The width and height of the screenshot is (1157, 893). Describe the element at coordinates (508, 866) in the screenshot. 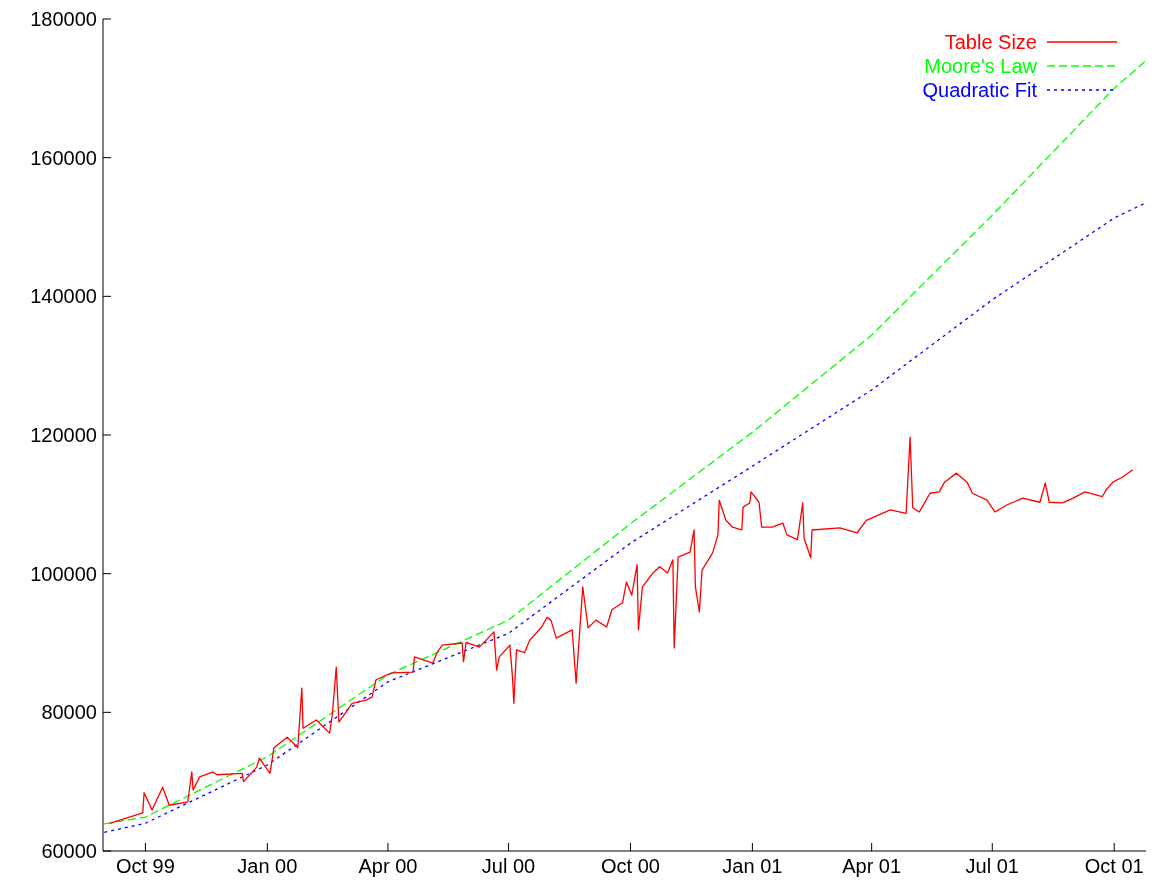

I see `x-tick-label: Jul 00` at that location.